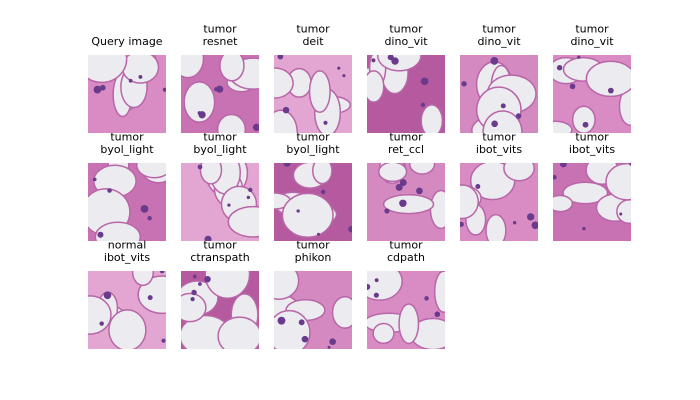 The height and width of the screenshot is (400, 700). What do you see at coordinates (221, 41) in the screenshot?
I see `cell-caption: resnet` at bounding box center [221, 41].